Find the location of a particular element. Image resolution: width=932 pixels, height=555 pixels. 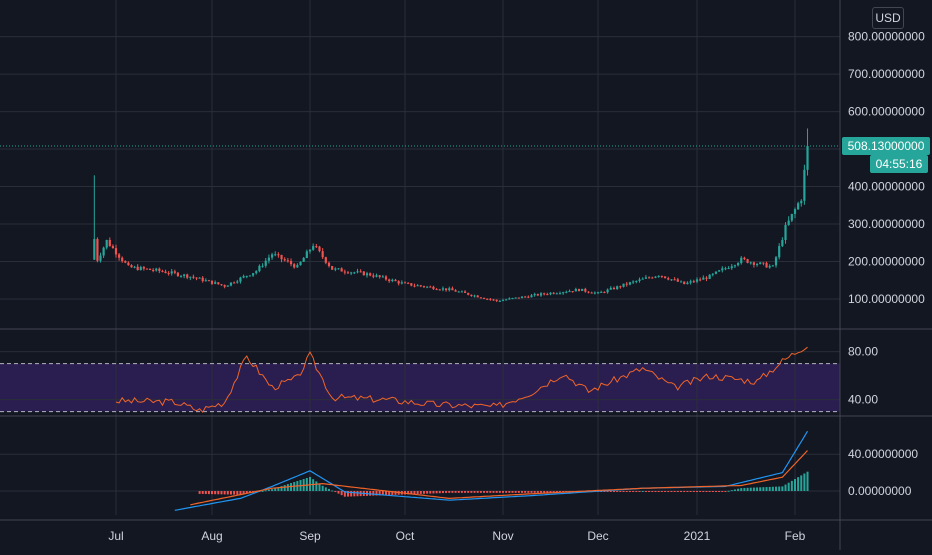

rsi-band is located at coordinates (420, 387).